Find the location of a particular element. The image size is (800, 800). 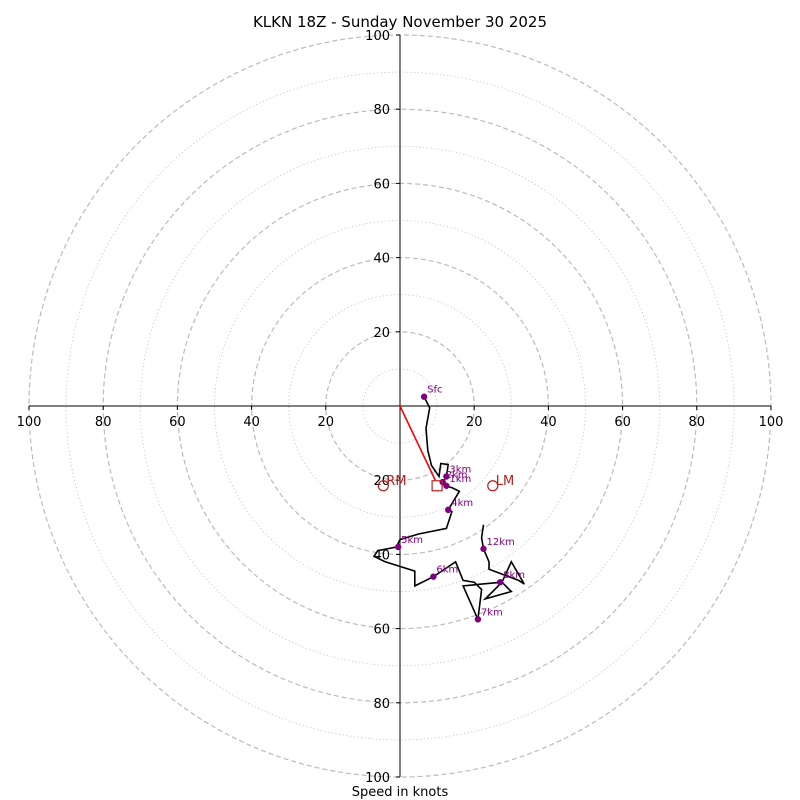

hodograph-trace-line is located at coordinates (448, 509).